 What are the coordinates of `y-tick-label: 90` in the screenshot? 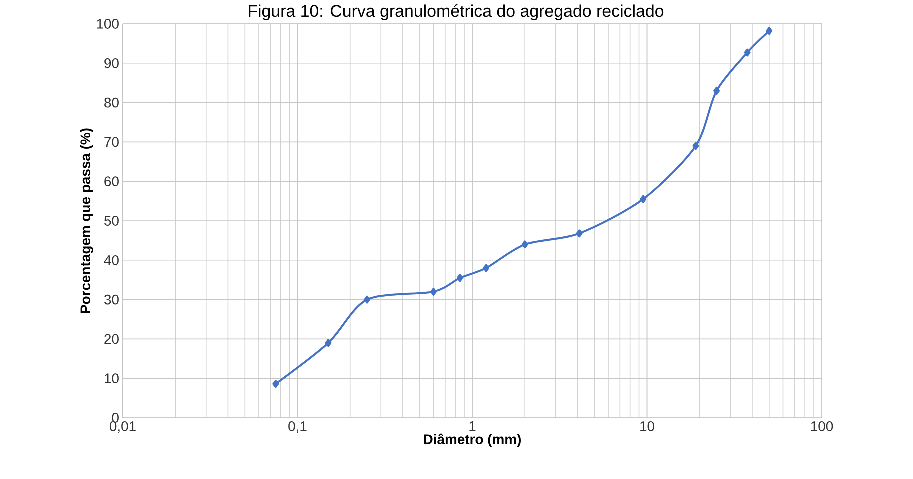 It's located at (111, 63).